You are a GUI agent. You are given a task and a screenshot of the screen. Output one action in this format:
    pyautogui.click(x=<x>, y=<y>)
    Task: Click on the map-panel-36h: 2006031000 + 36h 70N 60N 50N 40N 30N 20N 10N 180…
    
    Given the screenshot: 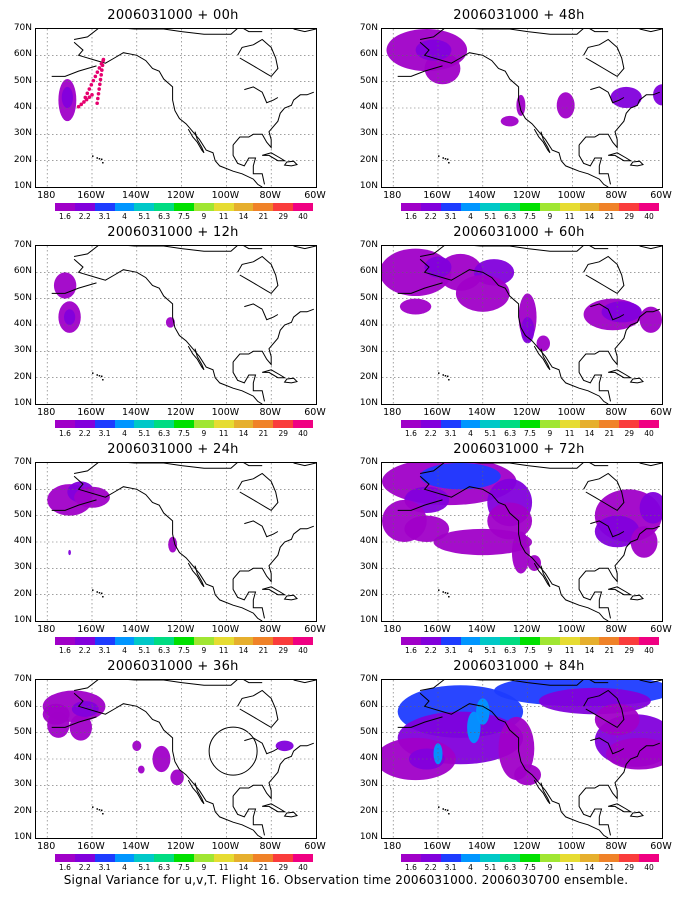 What is the action you would take?
    pyautogui.click(x=173, y=763)
    